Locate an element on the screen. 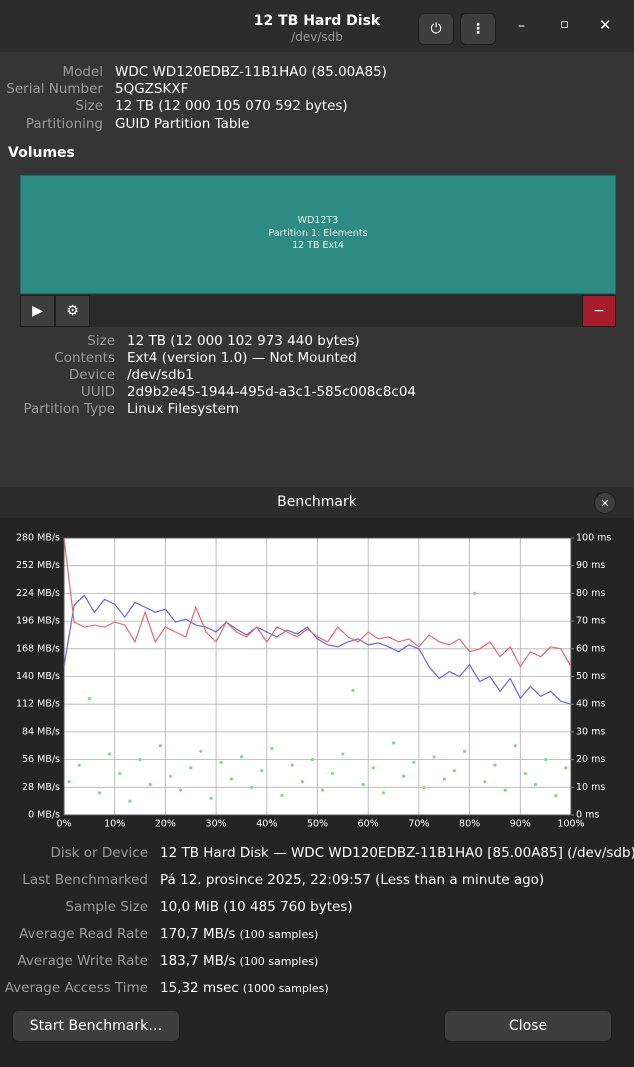  y-tick-label: 224 MB/s is located at coordinates (38, 593).